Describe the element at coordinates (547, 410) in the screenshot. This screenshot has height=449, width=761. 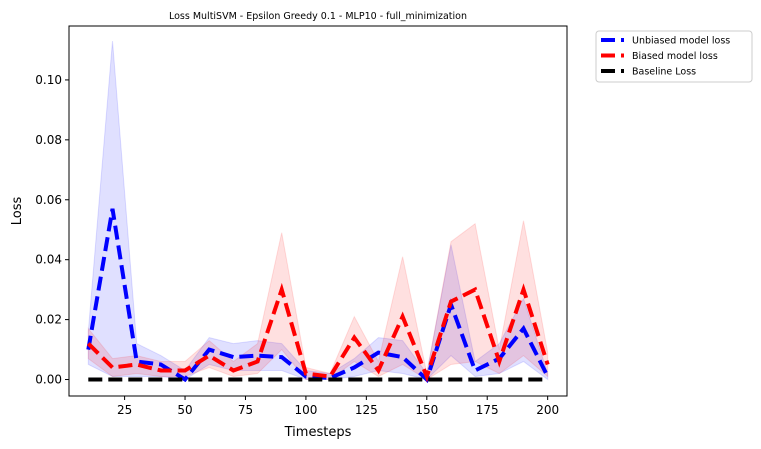
I see `x-tick-label: 200` at that location.